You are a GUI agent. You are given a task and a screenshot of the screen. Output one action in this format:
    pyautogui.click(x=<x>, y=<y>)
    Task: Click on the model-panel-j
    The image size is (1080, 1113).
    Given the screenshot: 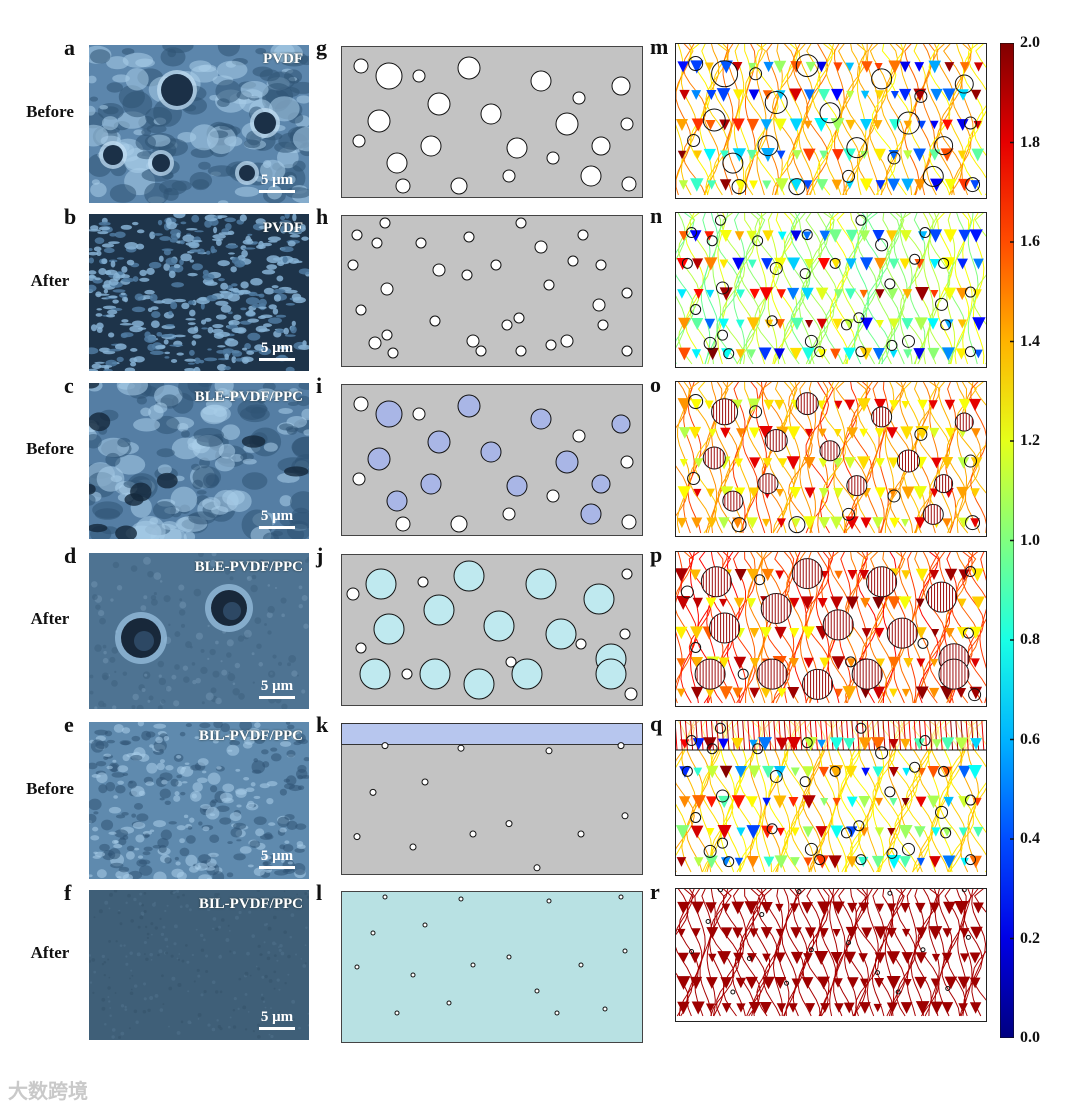 What is the action you would take?
    pyautogui.click(x=492, y=632)
    